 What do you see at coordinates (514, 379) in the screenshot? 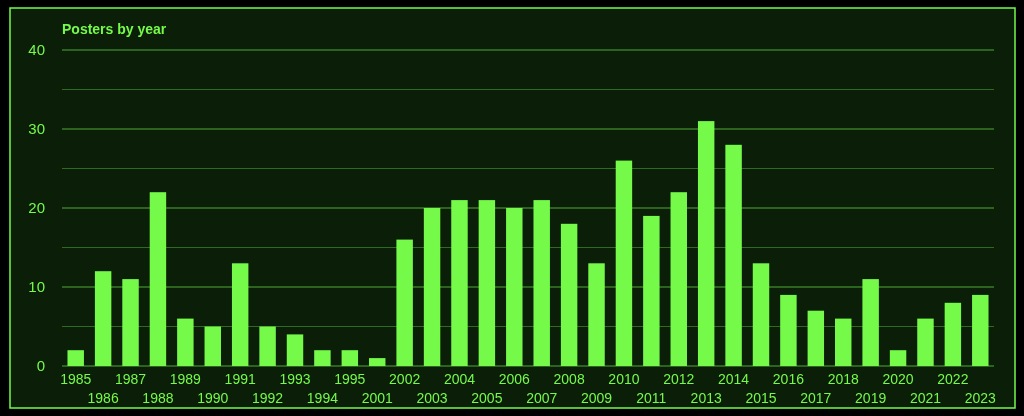
I see `x-tick-label: 2006` at bounding box center [514, 379].